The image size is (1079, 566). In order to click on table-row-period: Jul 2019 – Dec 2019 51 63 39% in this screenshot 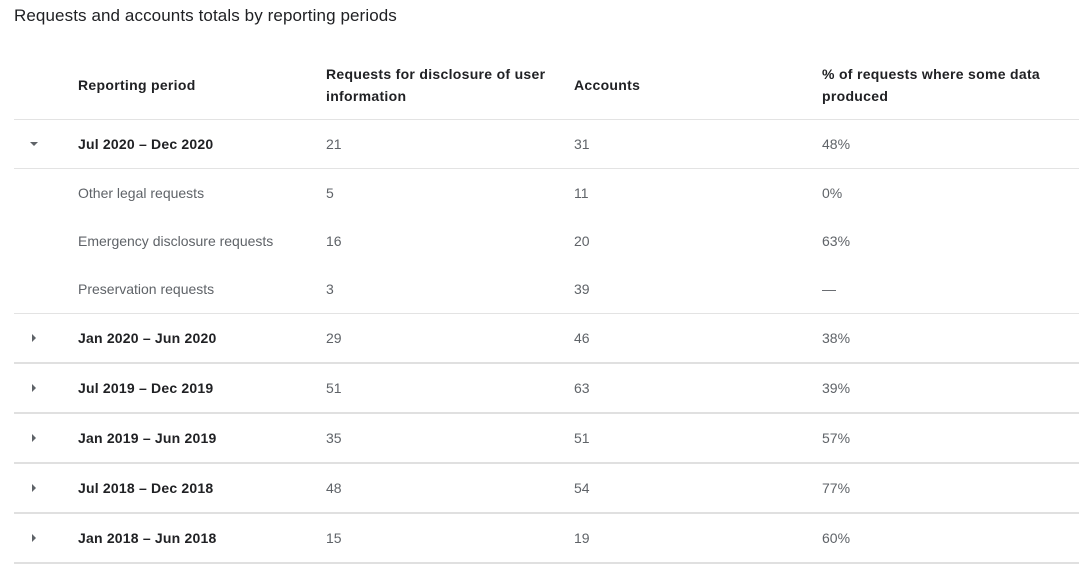, I will do `click(546, 389)`.